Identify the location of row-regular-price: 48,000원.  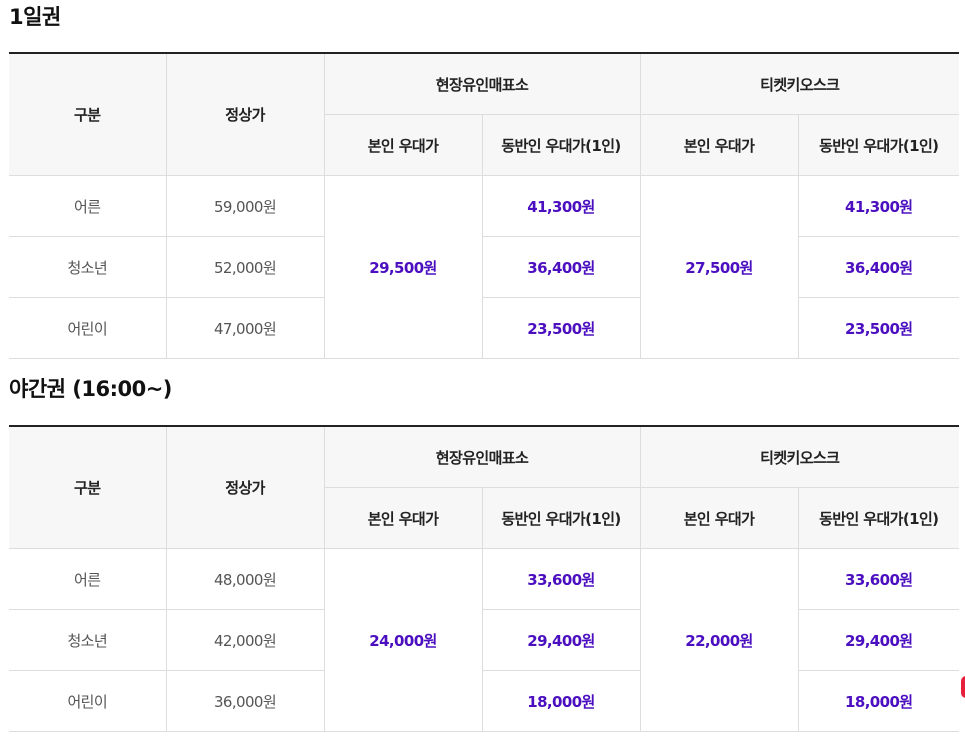
(244, 579).